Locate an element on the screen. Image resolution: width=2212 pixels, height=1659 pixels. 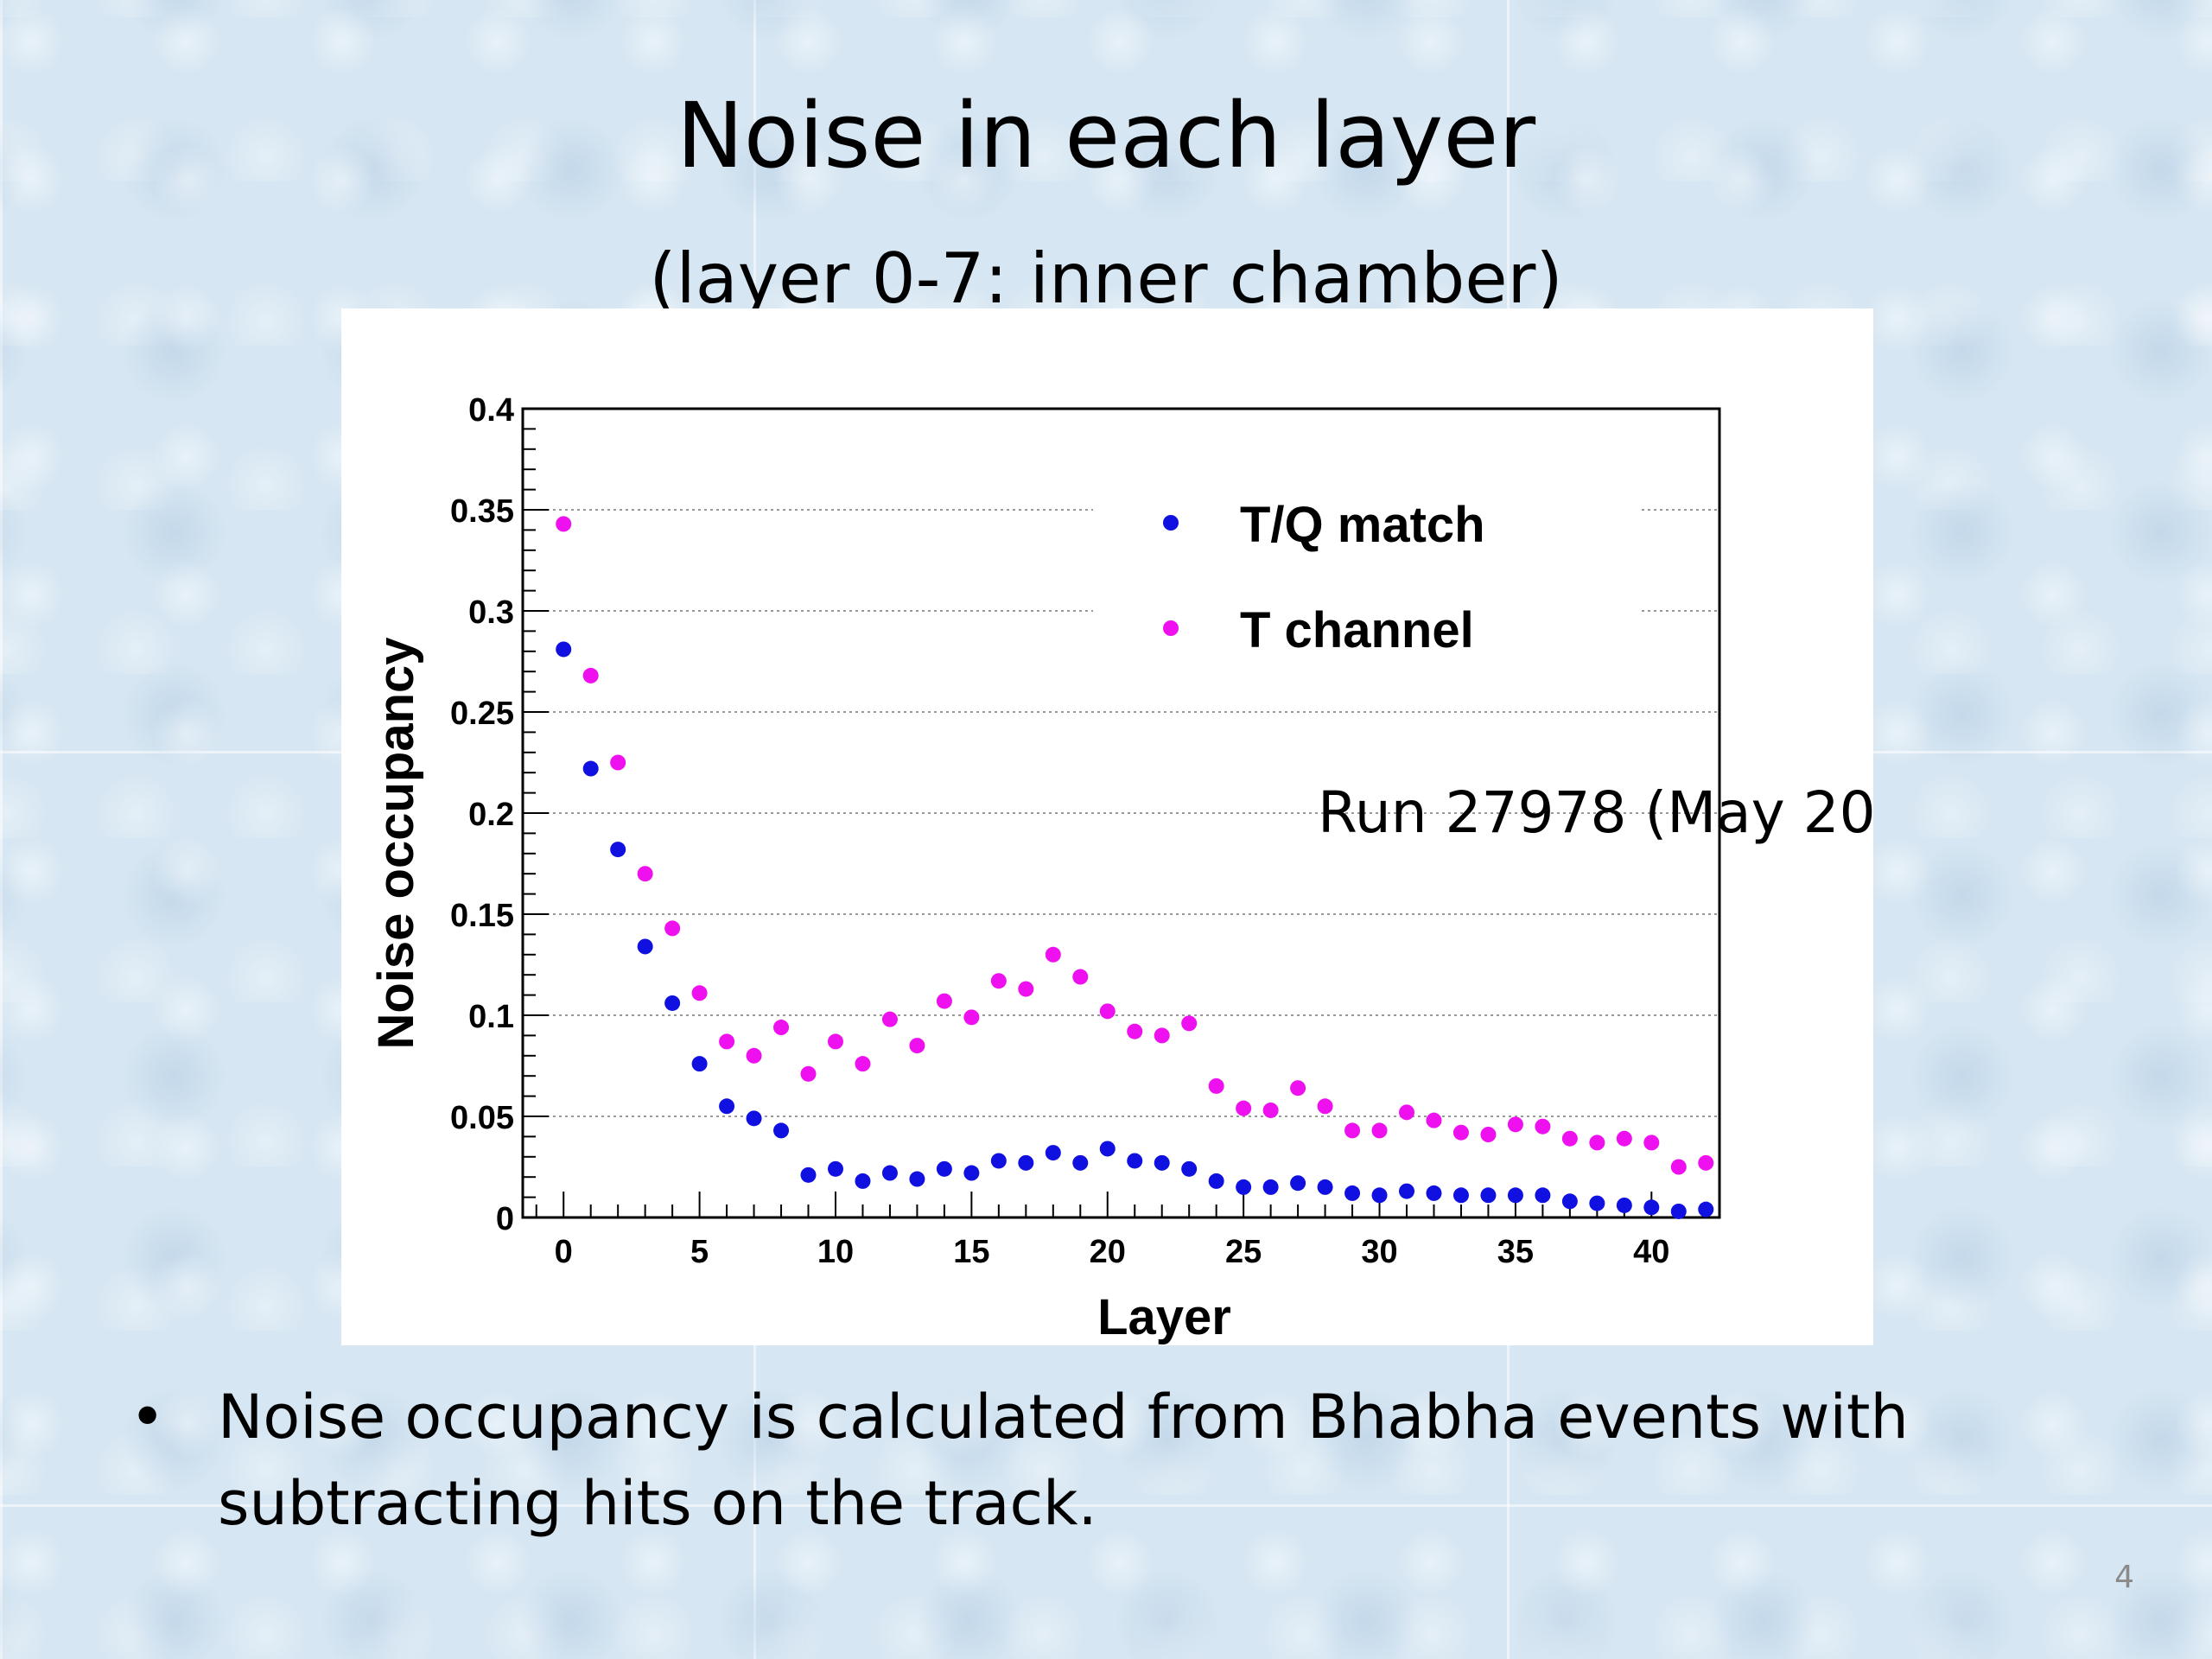
legend: T/Q match T channel is located at coordinates (1324, 577).